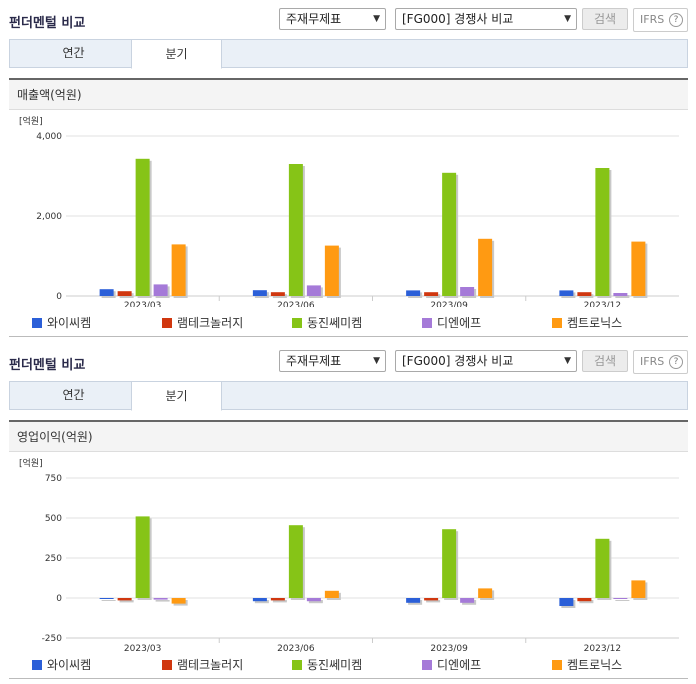 The height and width of the screenshot is (684, 696). I want to click on legend-item: 램테크놀러지, so click(202, 322).